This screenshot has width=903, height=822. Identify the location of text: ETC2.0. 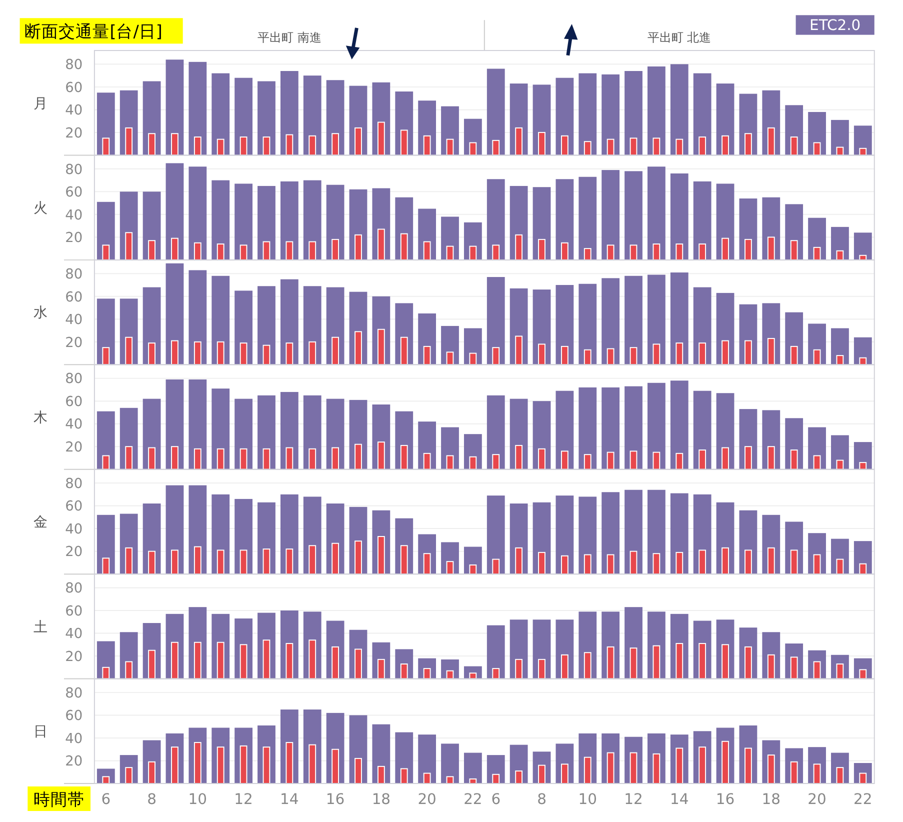
(835, 25).